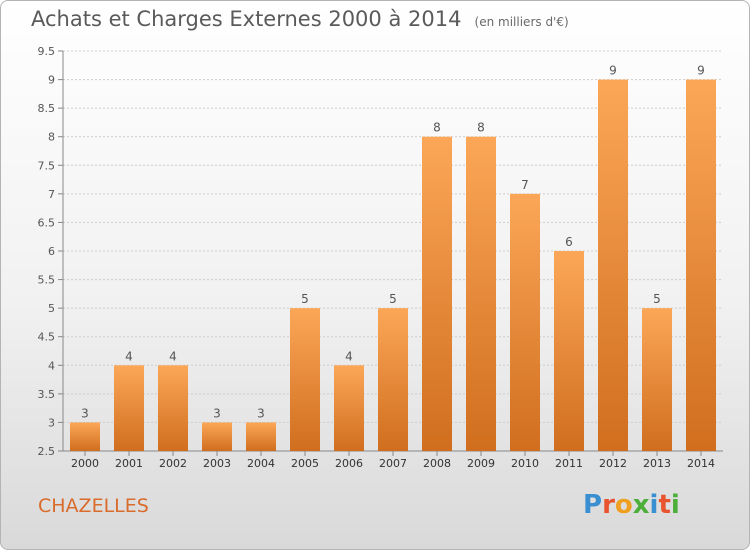 The image size is (750, 550). Describe the element at coordinates (51, 365) in the screenshot. I see `y-tick-label: 4` at that location.